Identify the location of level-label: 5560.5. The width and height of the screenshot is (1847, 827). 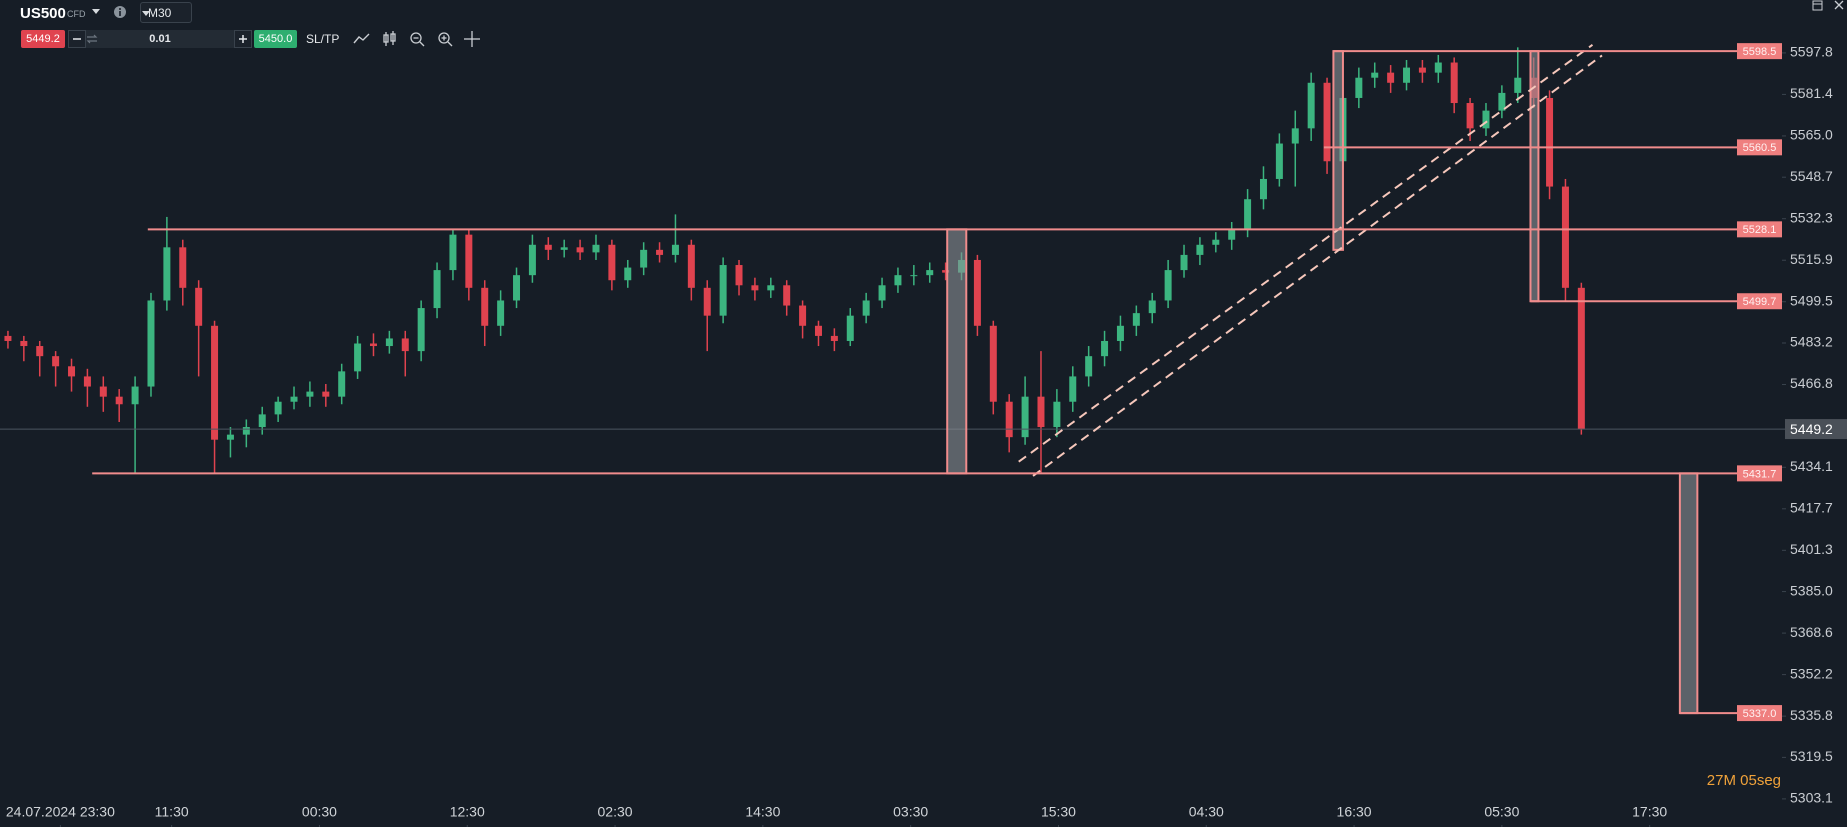
(1760, 148).